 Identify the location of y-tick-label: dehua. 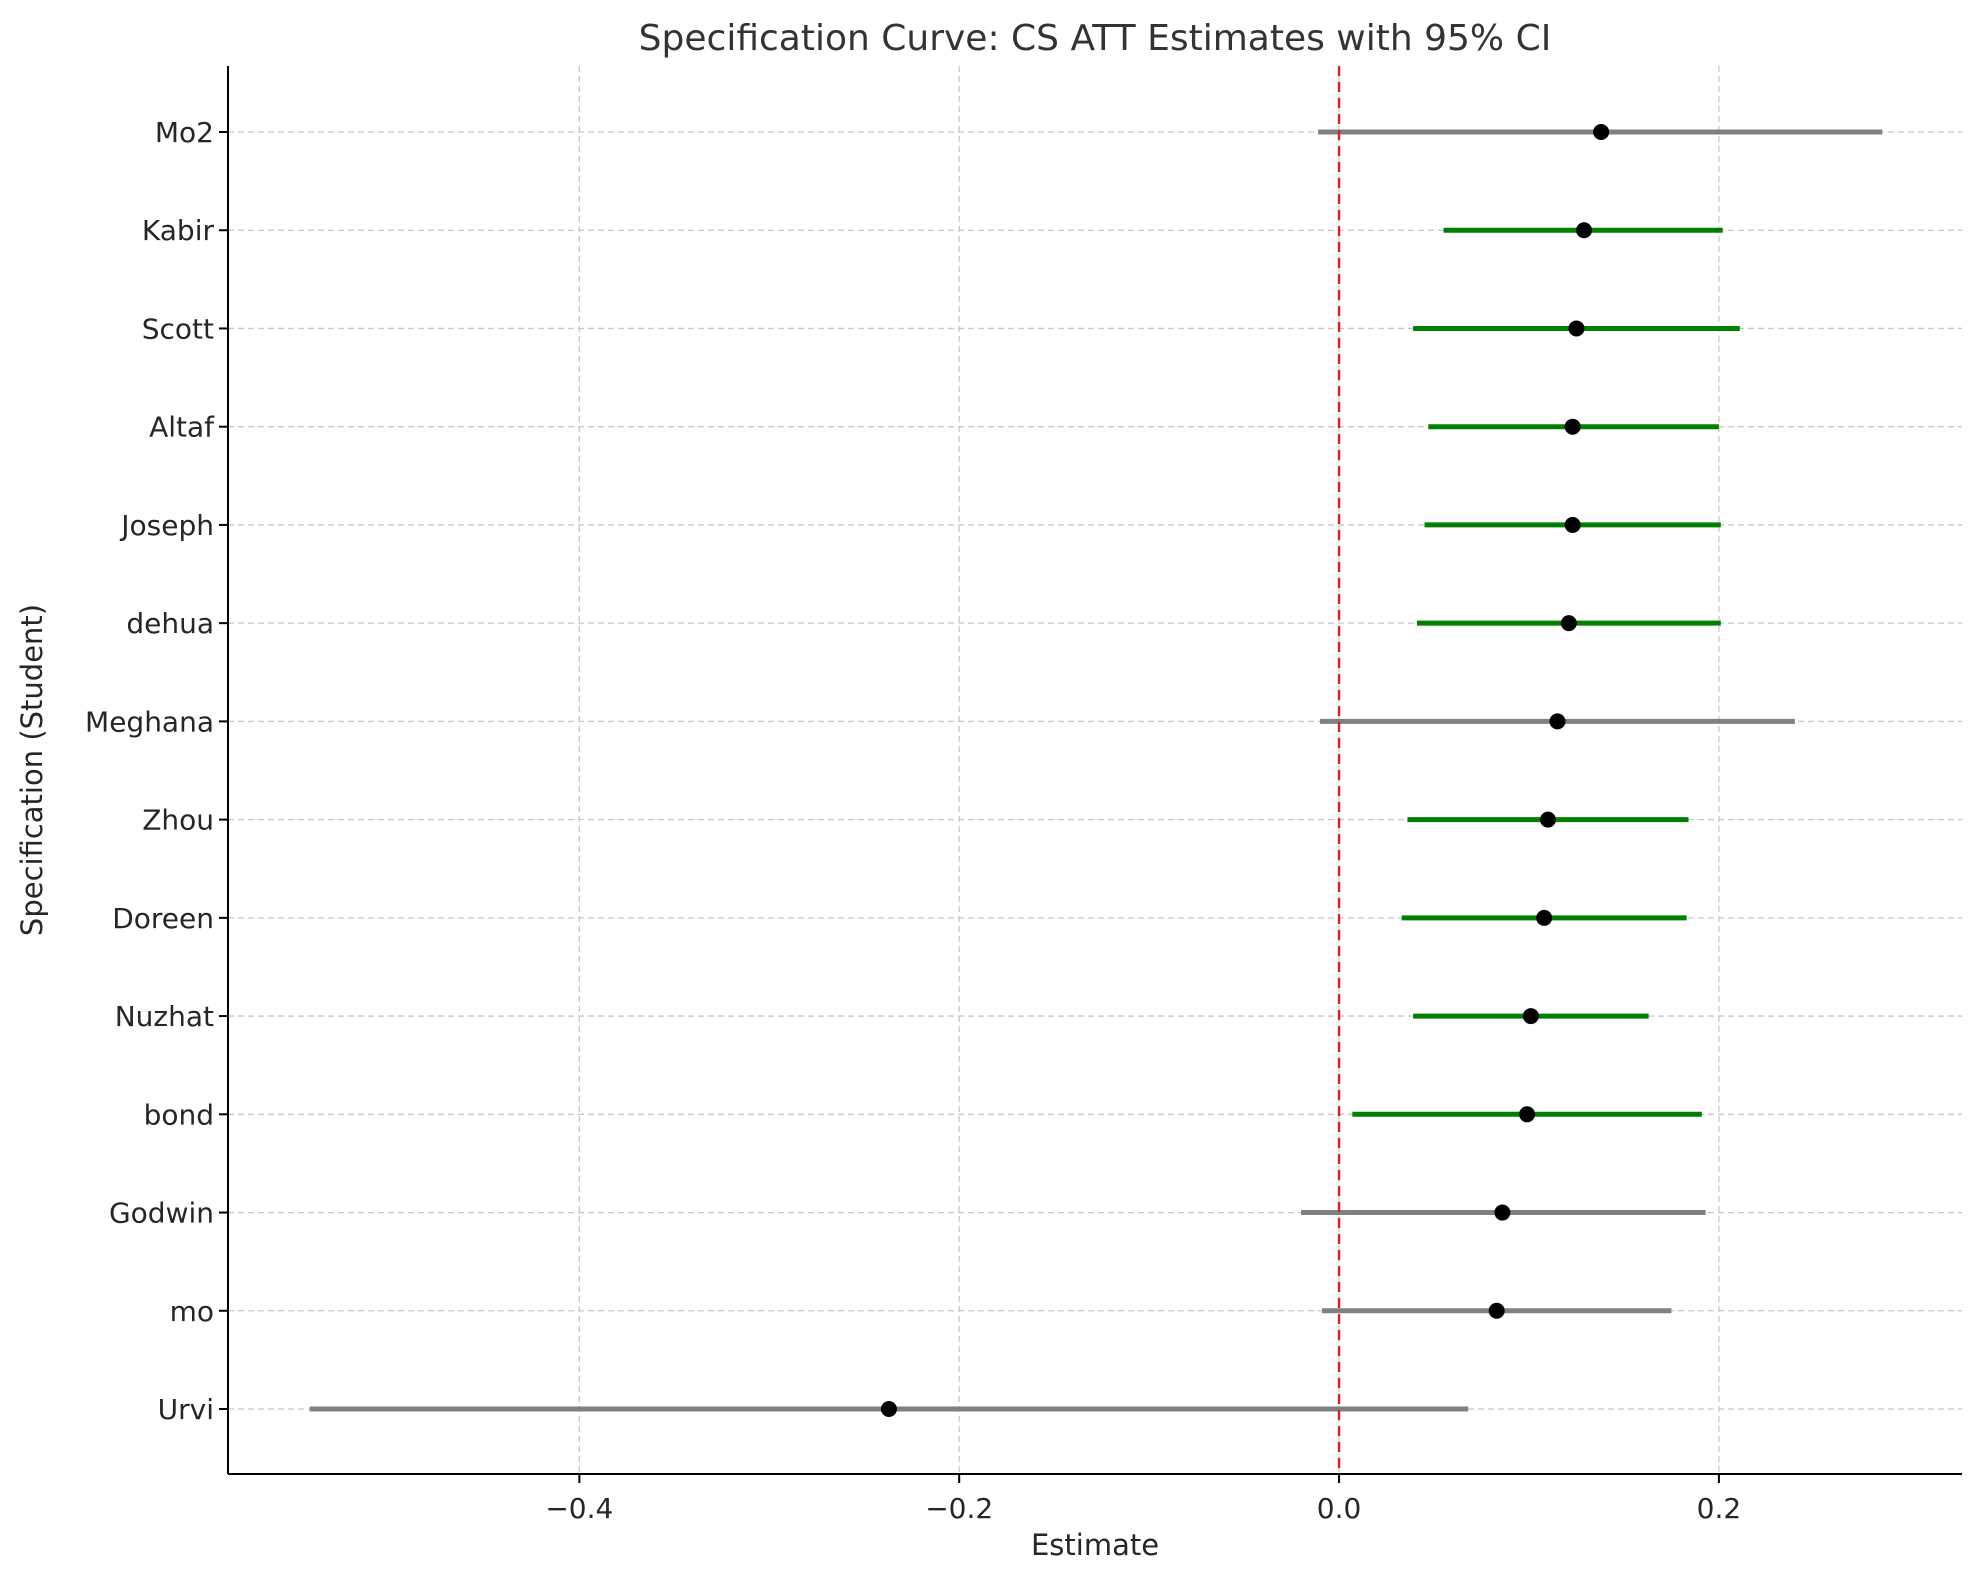
(170, 623).